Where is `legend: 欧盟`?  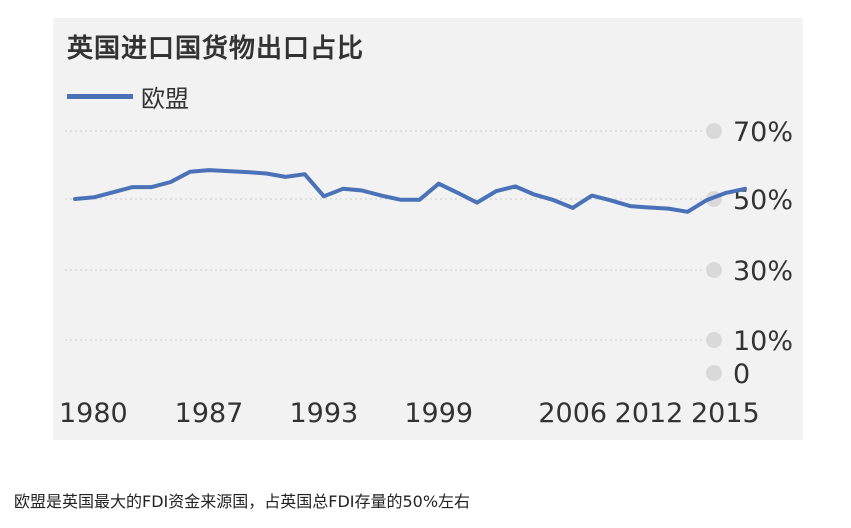
legend: 欧盟 is located at coordinates (128, 96).